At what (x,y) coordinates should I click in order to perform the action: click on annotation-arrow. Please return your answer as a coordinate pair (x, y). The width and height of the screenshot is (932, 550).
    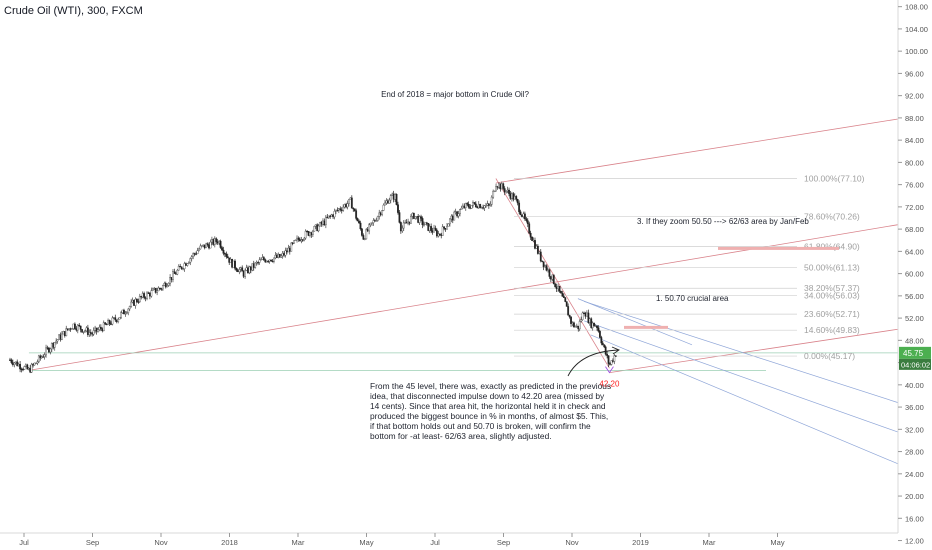
    Looking at the image, I should click on (593, 363).